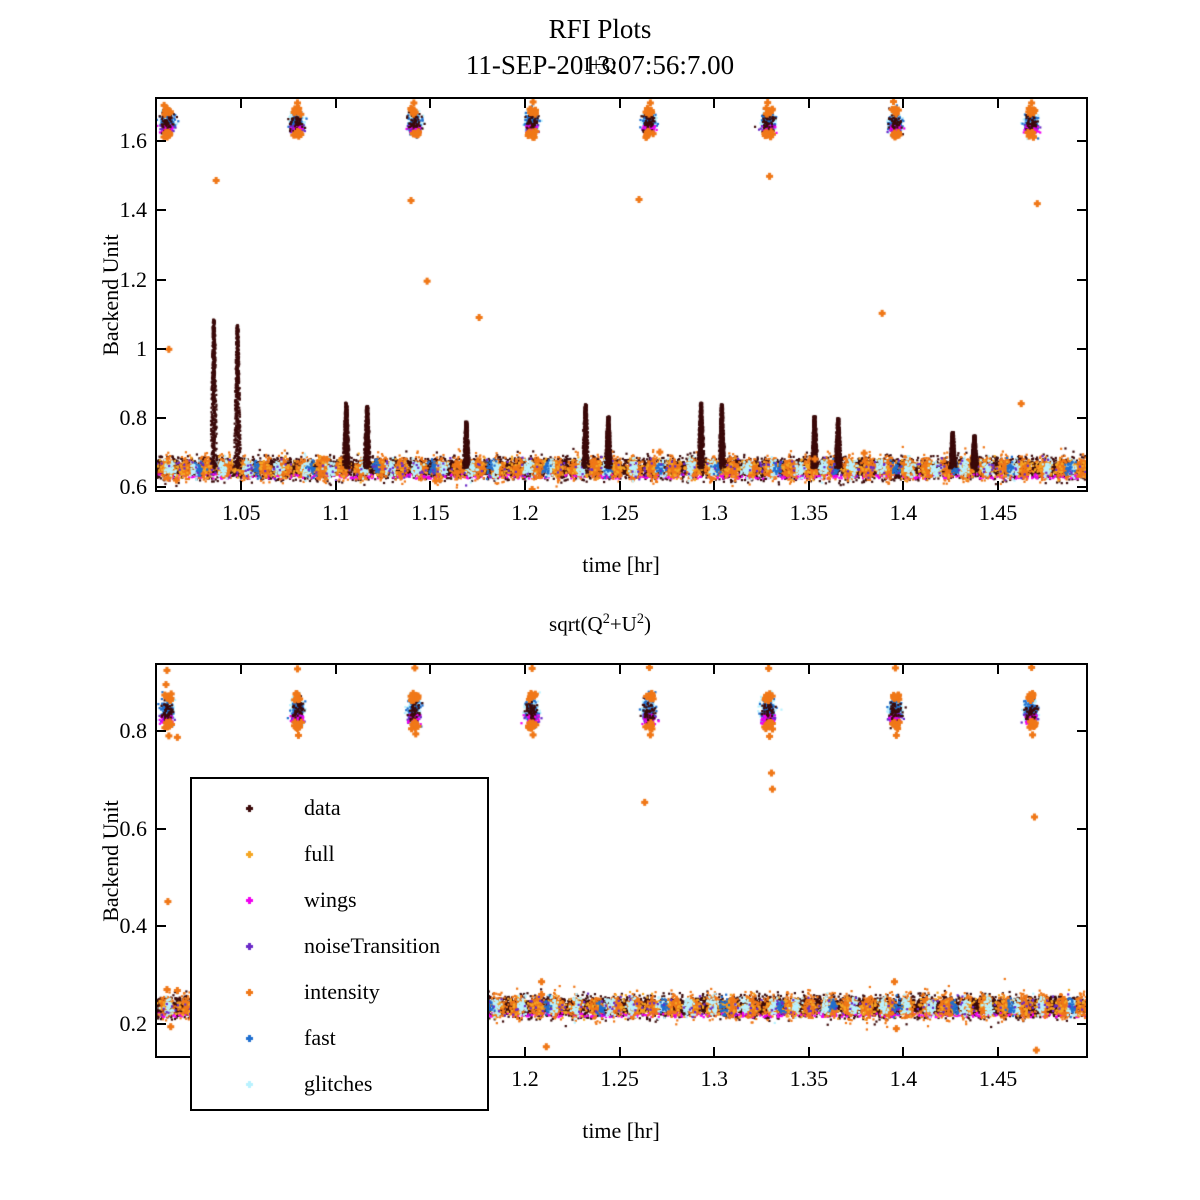  I want to click on legend-item-glitches: glitches, so click(339, 1084).